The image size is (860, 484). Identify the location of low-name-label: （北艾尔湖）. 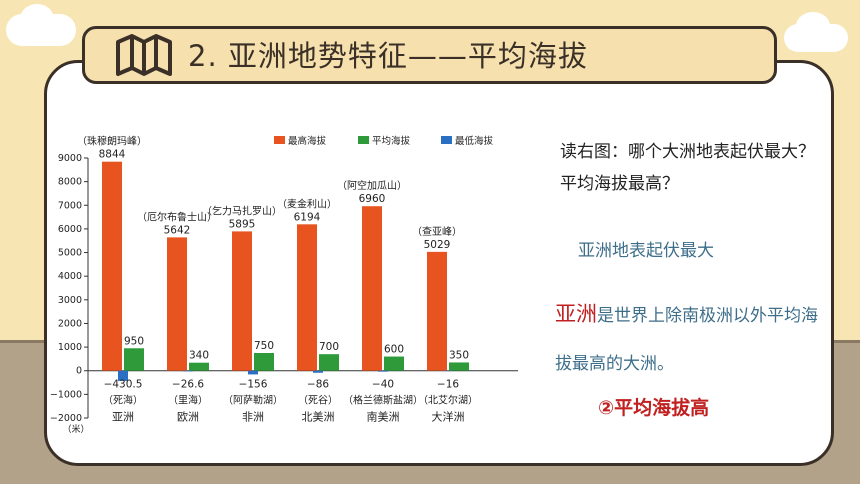
(448, 400).